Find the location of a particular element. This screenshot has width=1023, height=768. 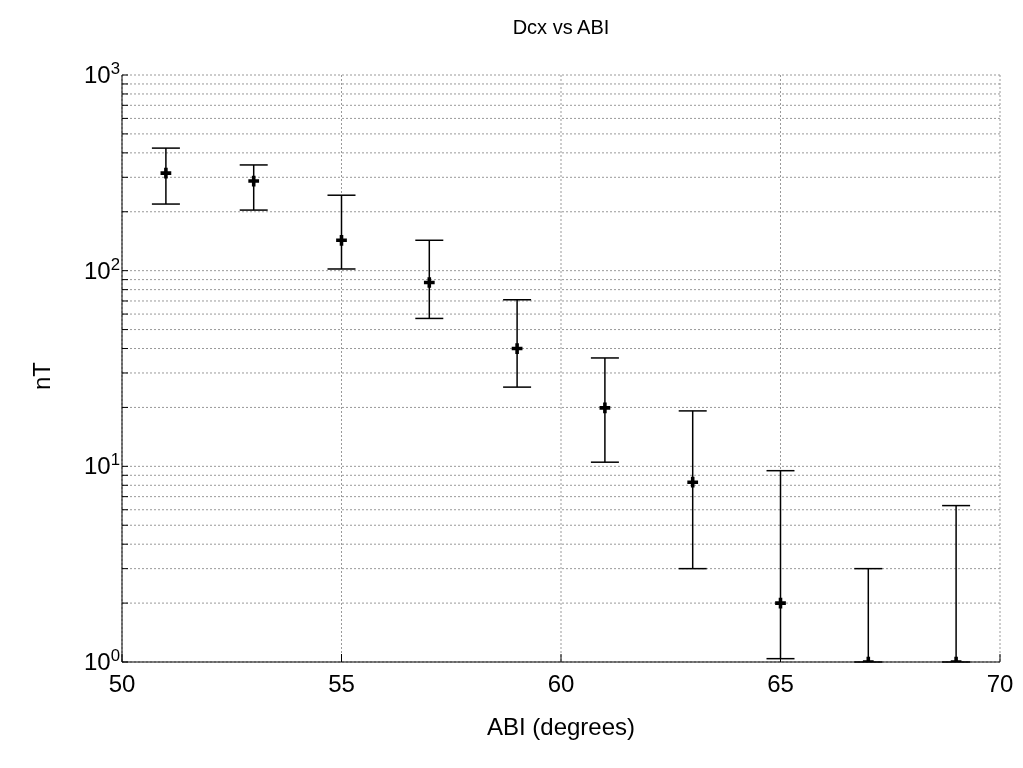

x-axis-title: ABI (degrees) is located at coordinates (561, 727).